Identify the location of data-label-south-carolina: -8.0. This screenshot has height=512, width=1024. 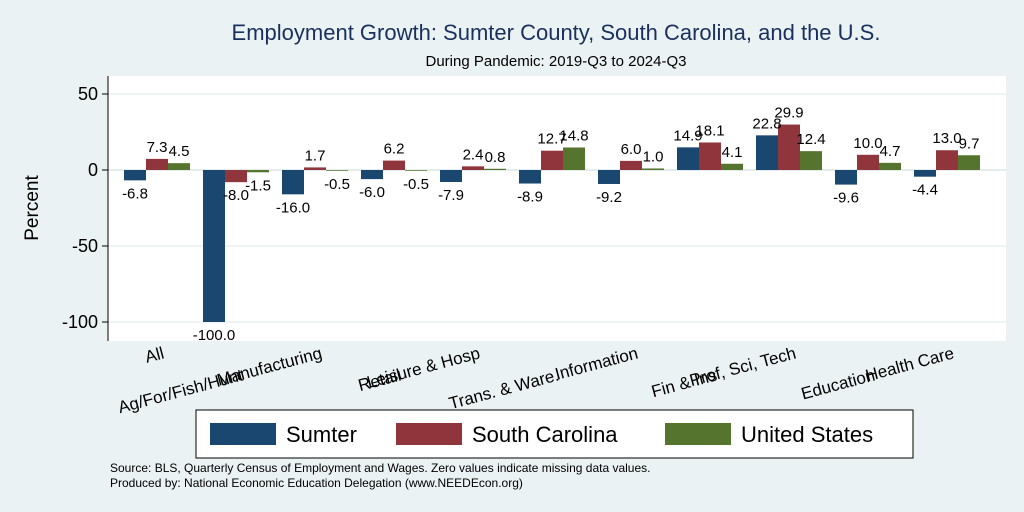
(236, 195).